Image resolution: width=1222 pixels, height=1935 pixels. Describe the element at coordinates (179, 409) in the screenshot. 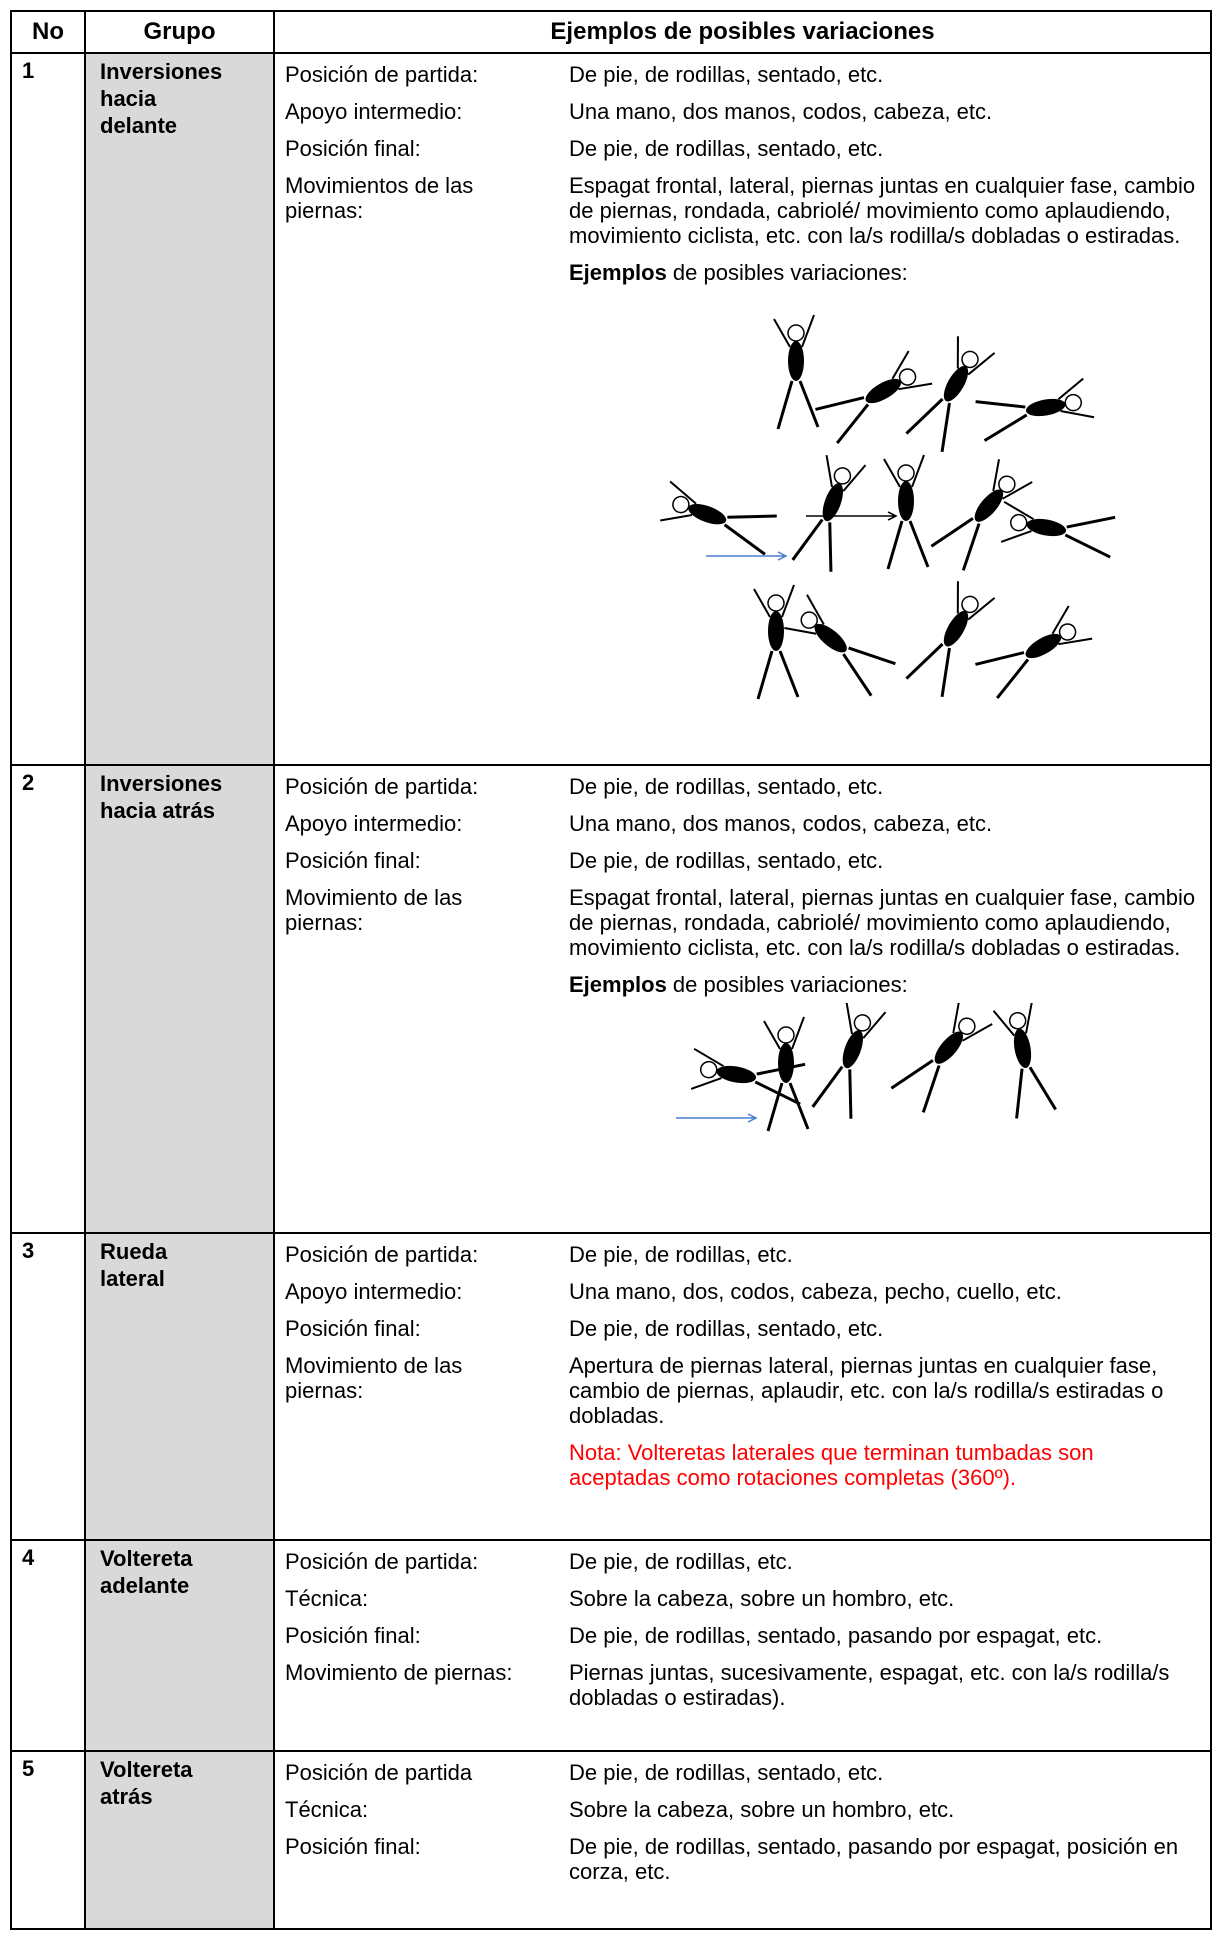

I see `group-name: Inversiones hacia delante` at that location.